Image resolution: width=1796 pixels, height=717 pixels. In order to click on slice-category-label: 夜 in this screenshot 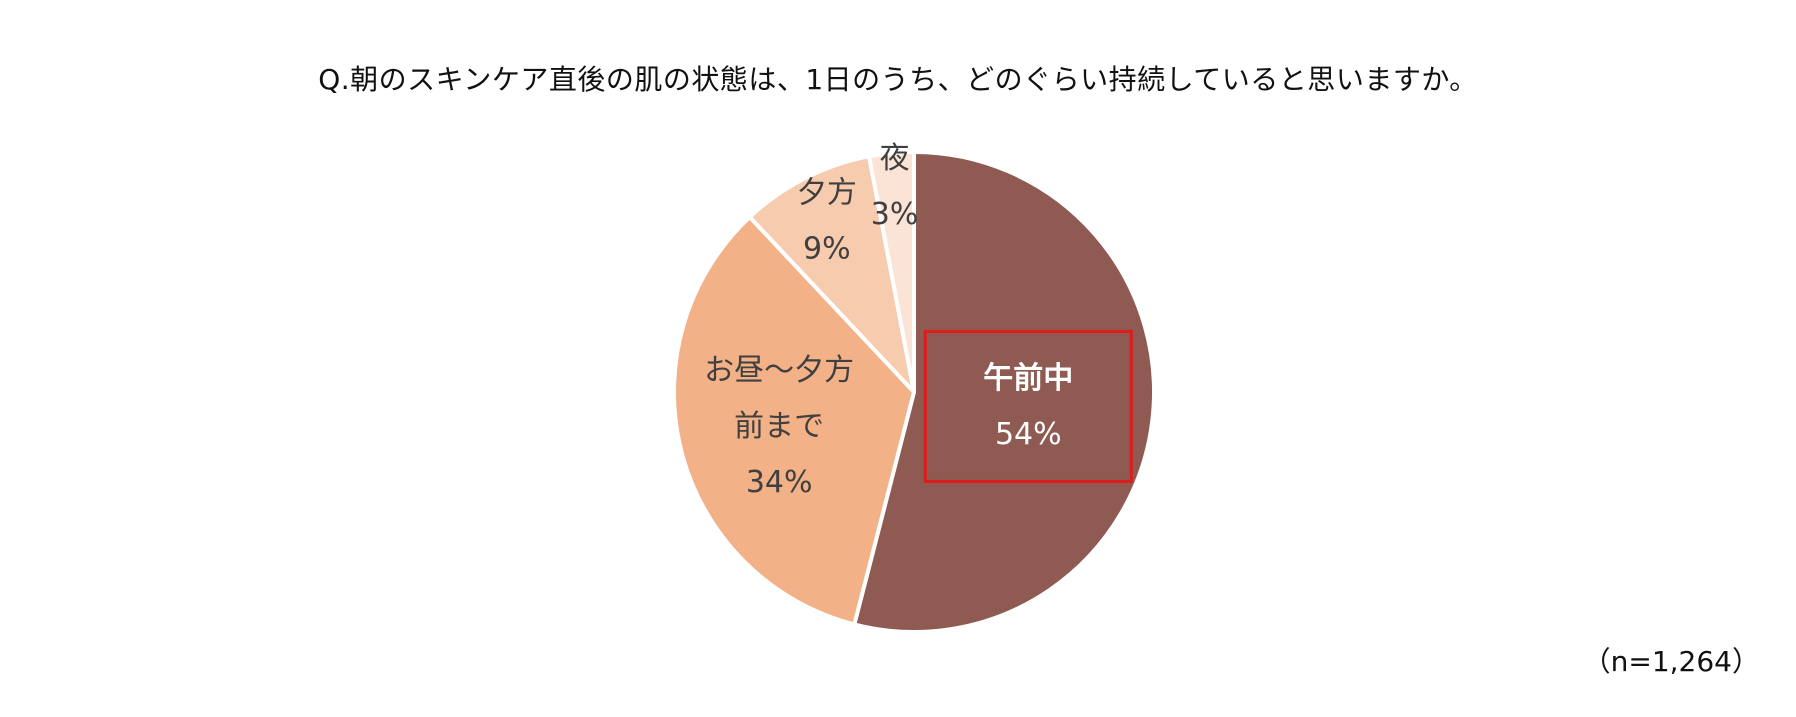, I will do `click(895, 158)`.